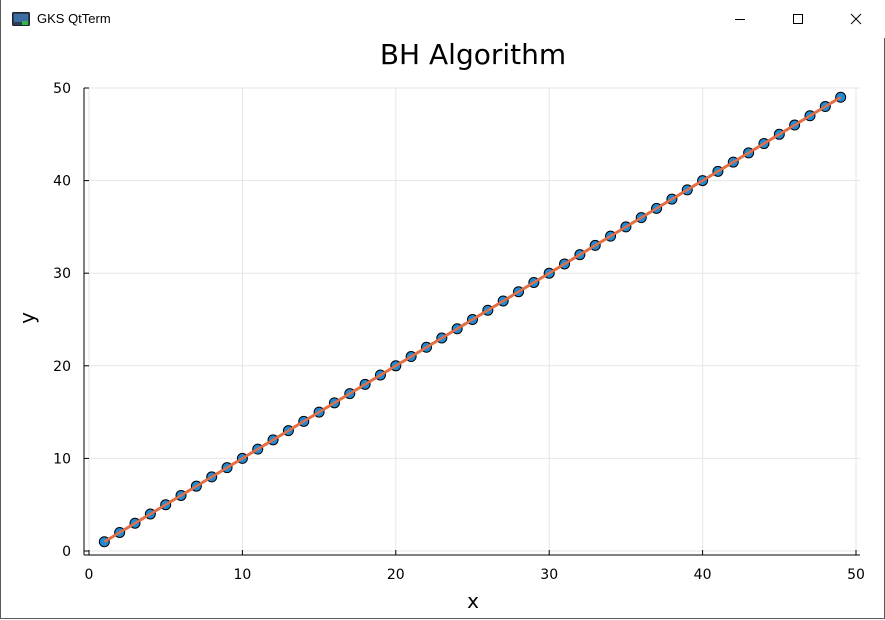  I want to click on gks-terminal-icon, so click(21, 19).